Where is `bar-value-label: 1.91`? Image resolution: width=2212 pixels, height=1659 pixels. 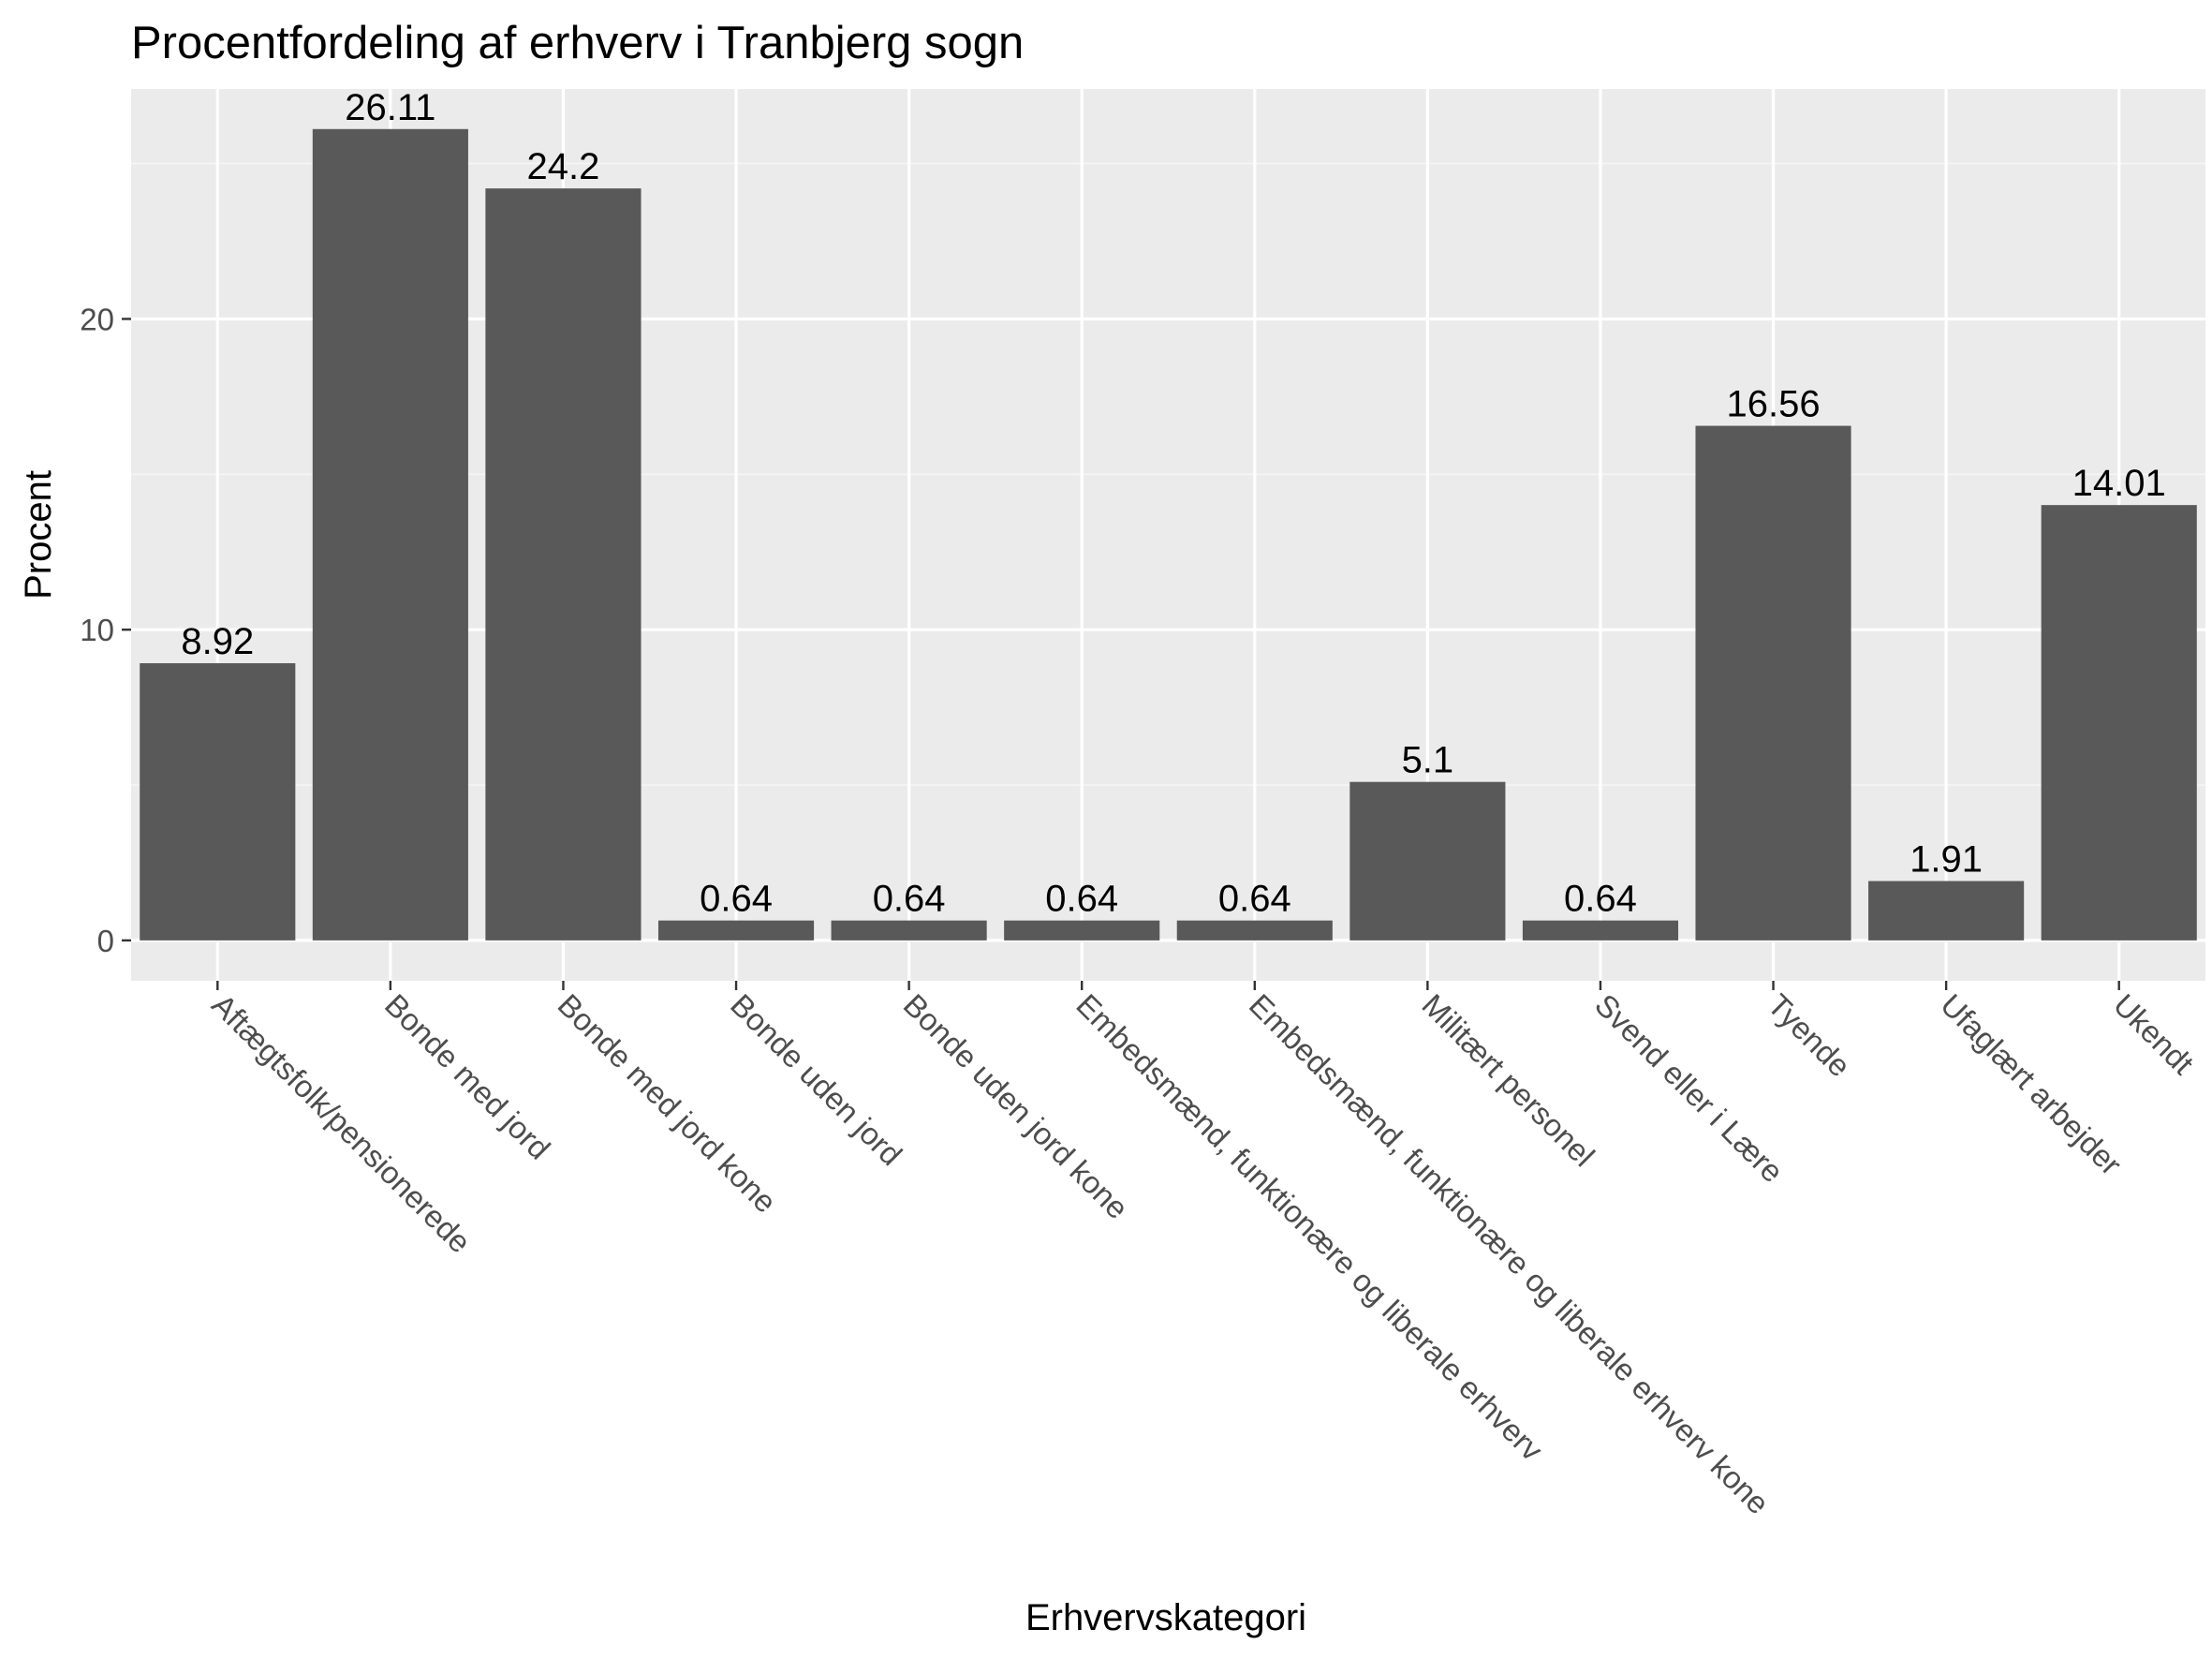
bar-value-label: 1.91 is located at coordinates (1946, 860).